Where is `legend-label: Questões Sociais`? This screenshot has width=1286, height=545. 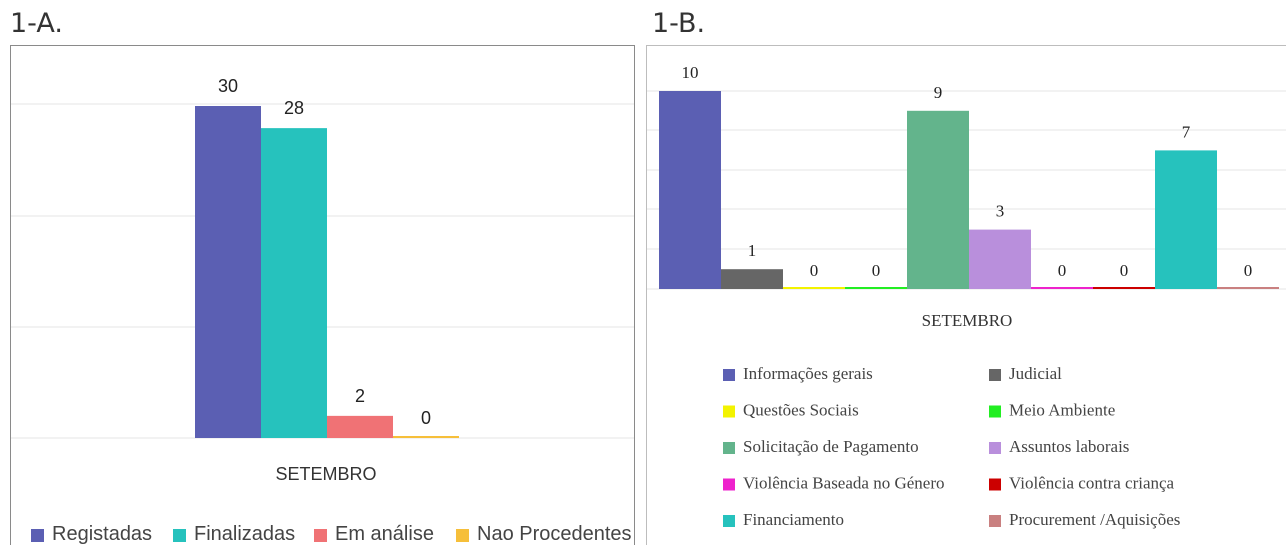
legend-label: Questões Sociais is located at coordinates (801, 410).